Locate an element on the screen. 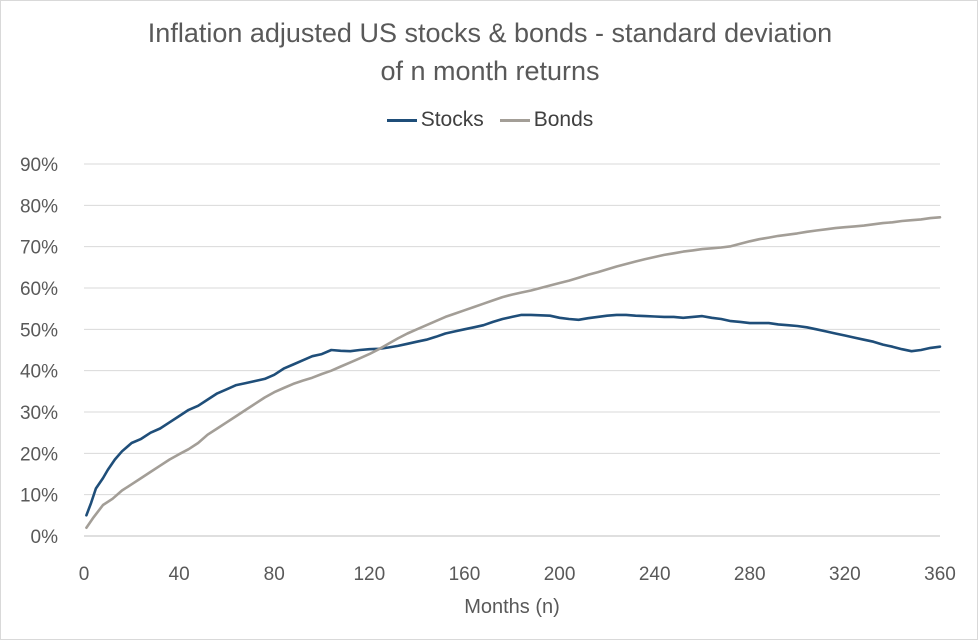 The image size is (980, 642). x-tick-label: 240 is located at coordinates (655, 574).